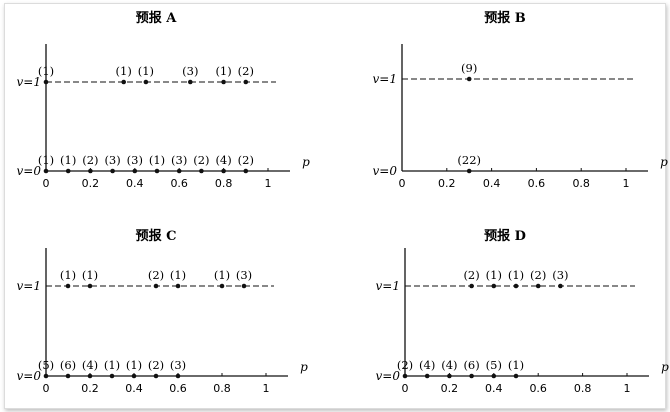 The width and height of the screenshot is (670, 412). What do you see at coordinates (469, 68) in the screenshot?
I see `data-count-label: (9)` at bounding box center [469, 68].